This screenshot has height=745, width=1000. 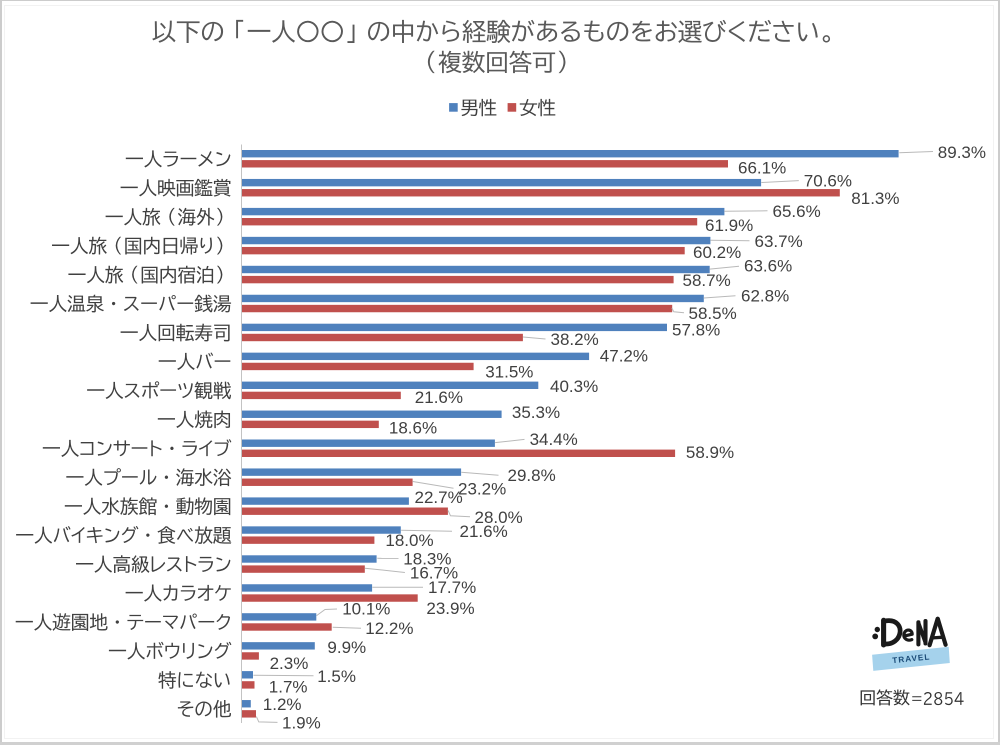 I want to click on svg-text: 60.2%, so click(x=717, y=252).